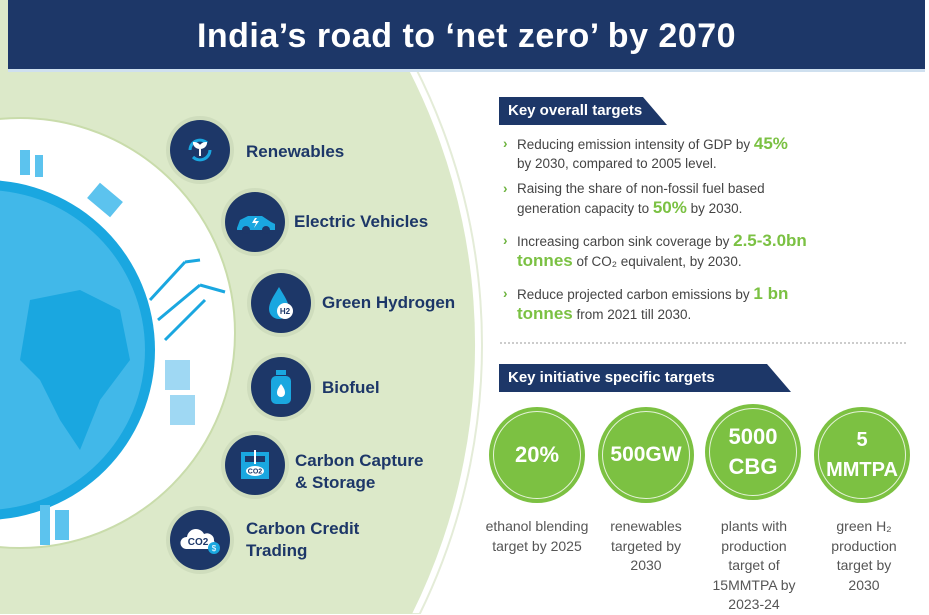 This screenshot has width=929, height=615. What do you see at coordinates (361, 221) in the screenshot?
I see `initiative-electric-vehicles: Electric Vehicles` at bounding box center [361, 221].